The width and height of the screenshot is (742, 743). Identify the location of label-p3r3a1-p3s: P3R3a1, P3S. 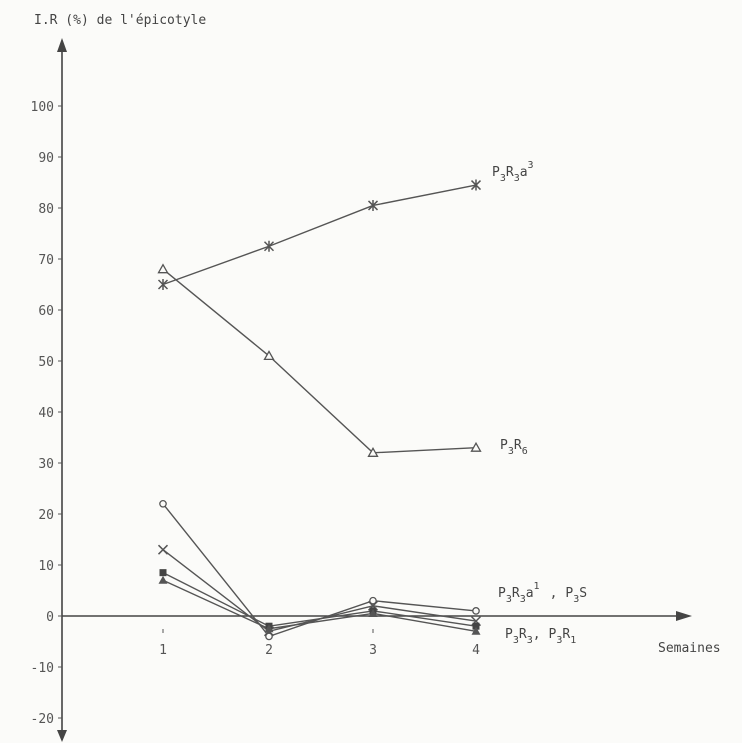
(542, 593).